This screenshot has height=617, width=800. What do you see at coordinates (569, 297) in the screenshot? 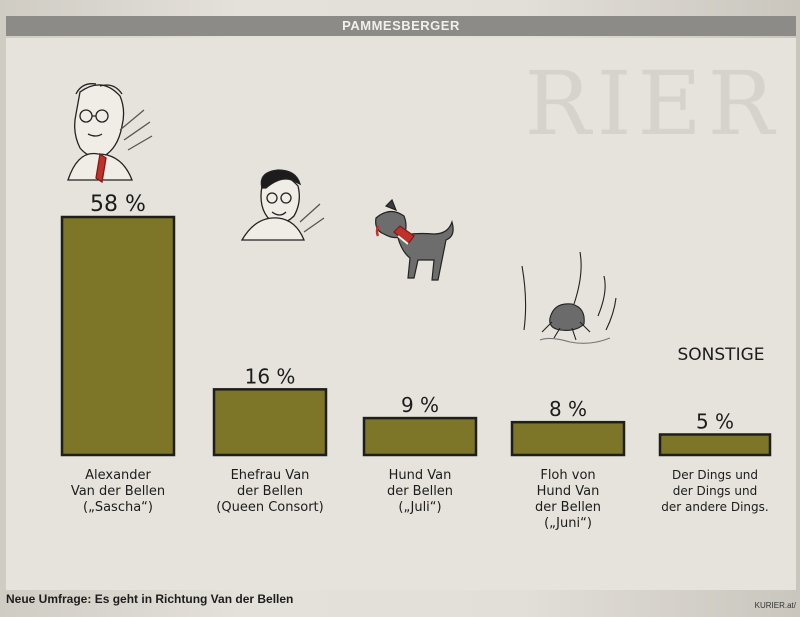
I see `flea-drawing` at bounding box center [569, 297].